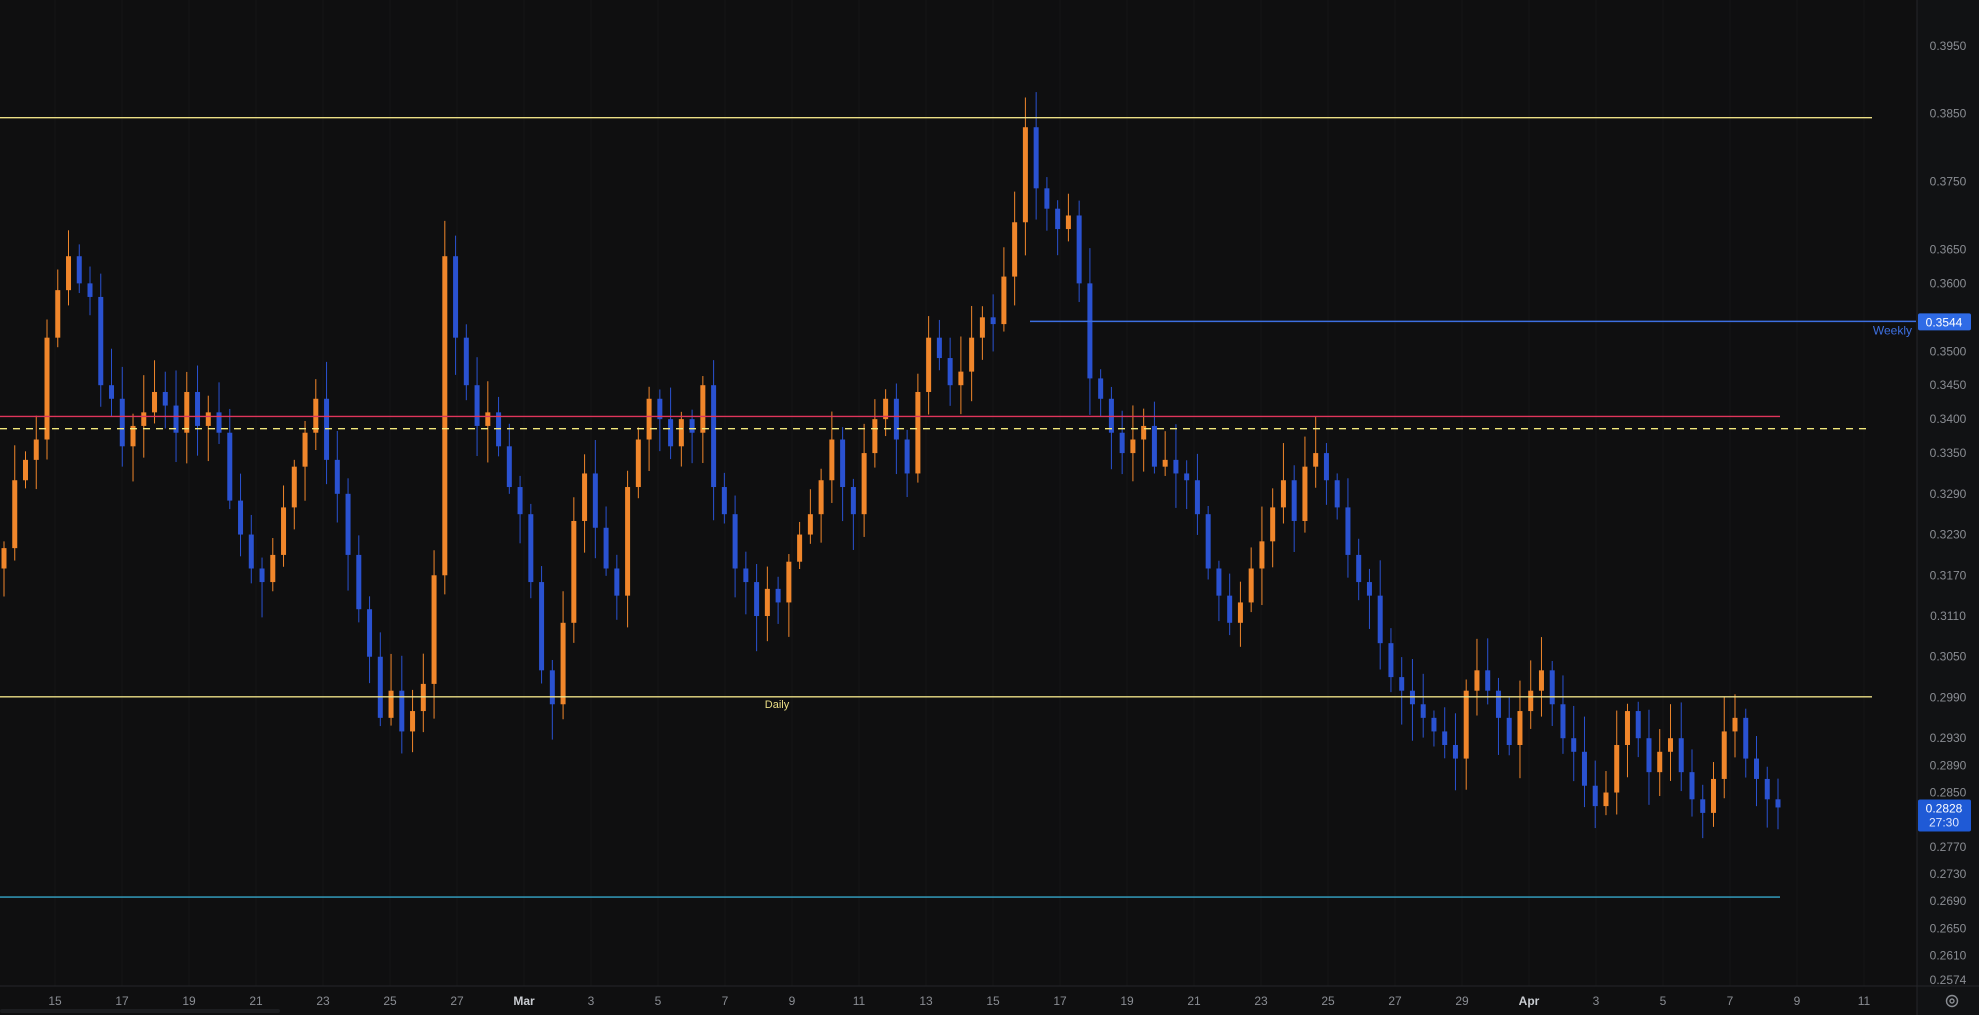 The width and height of the screenshot is (1979, 1015). What do you see at coordinates (1948, 249) in the screenshot?
I see `y-tick-label: 0.3650` at bounding box center [1948, 249].